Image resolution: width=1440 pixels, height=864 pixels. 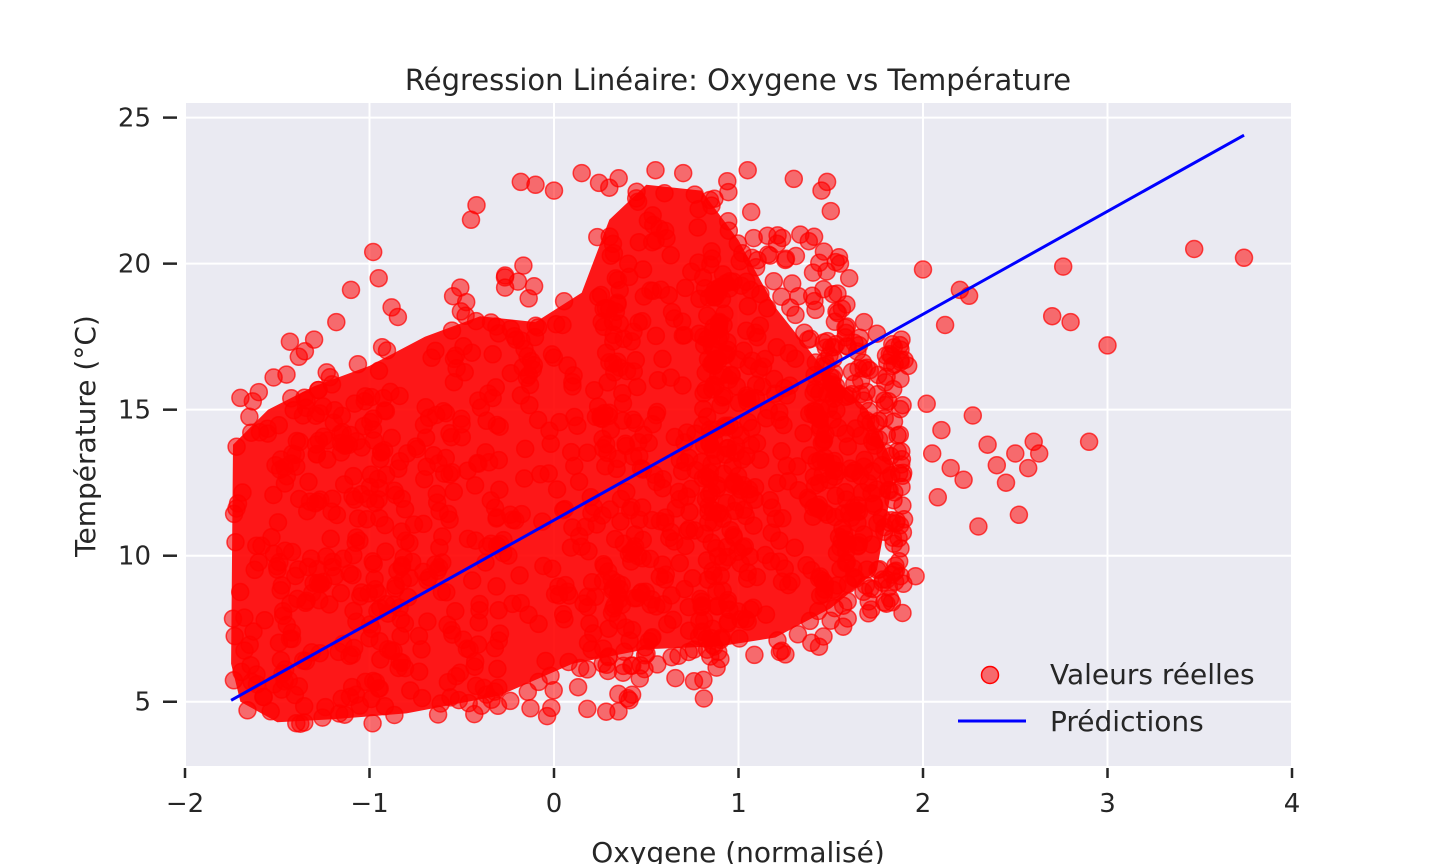 What do you see at coordinates (134, 265) in the screenshot?
I see `y-tick-label-3: 20` at bounding box center [134, 265].